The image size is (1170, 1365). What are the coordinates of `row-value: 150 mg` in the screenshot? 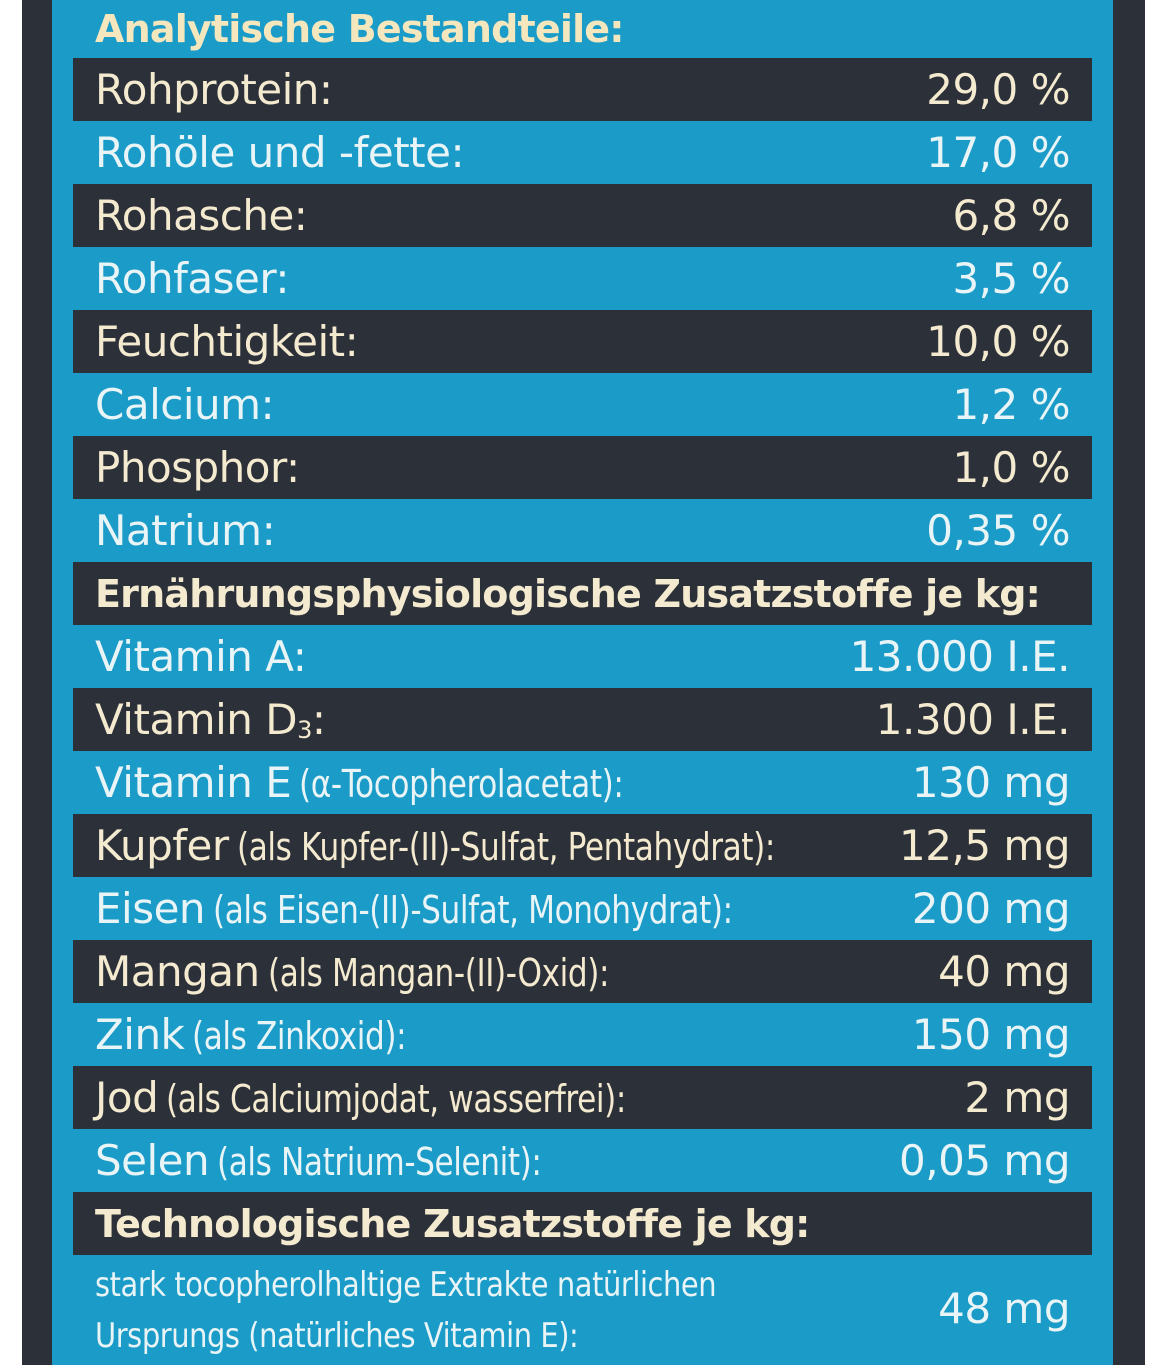 It's located at (991, 1034).